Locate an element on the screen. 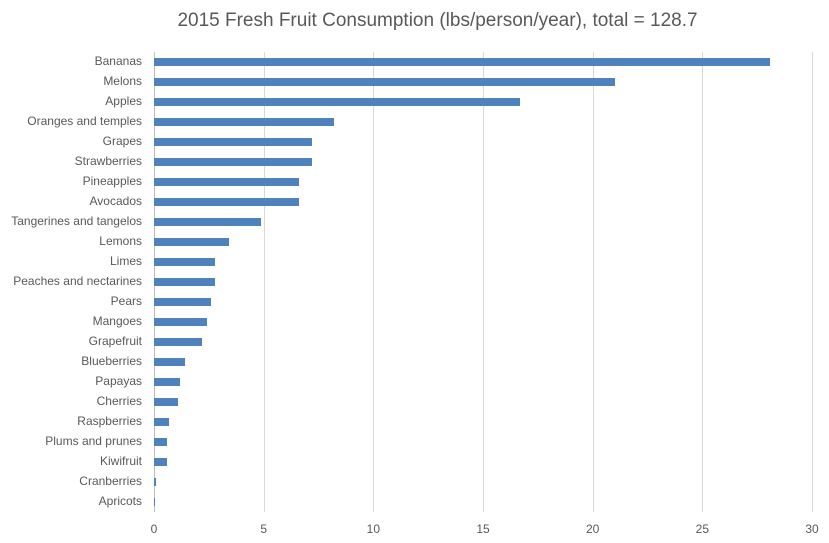  category-label: Avocados is located at coordinates (115, 201).